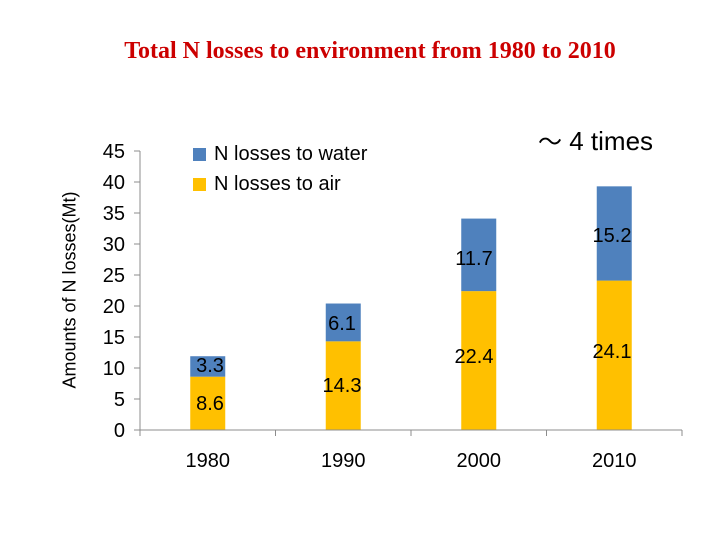 The width and height of the screenshot is (720, 540). Describe the element at coordinates (114, 338) in the screenshot. I see `y-tick-label: 15` at that location.